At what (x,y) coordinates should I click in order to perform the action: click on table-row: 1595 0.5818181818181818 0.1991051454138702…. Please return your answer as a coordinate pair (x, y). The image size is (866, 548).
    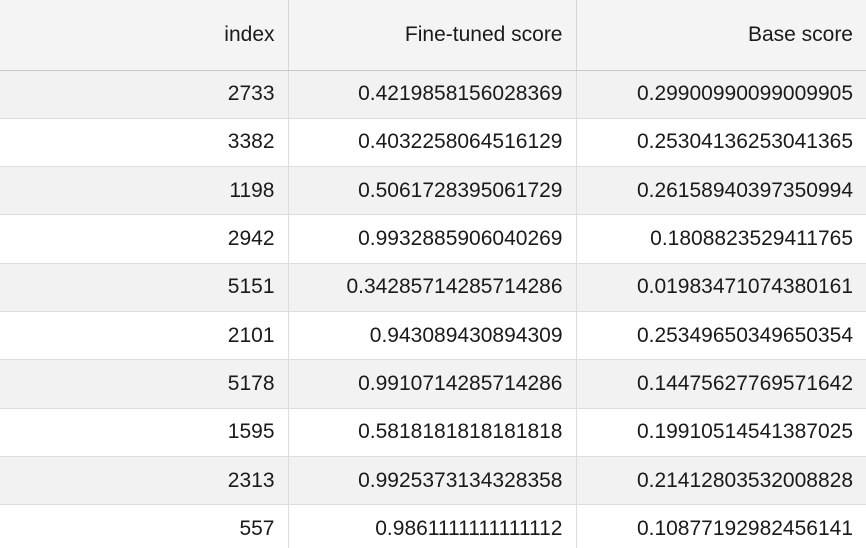
    Looking at the image, I should click on (433, 432).